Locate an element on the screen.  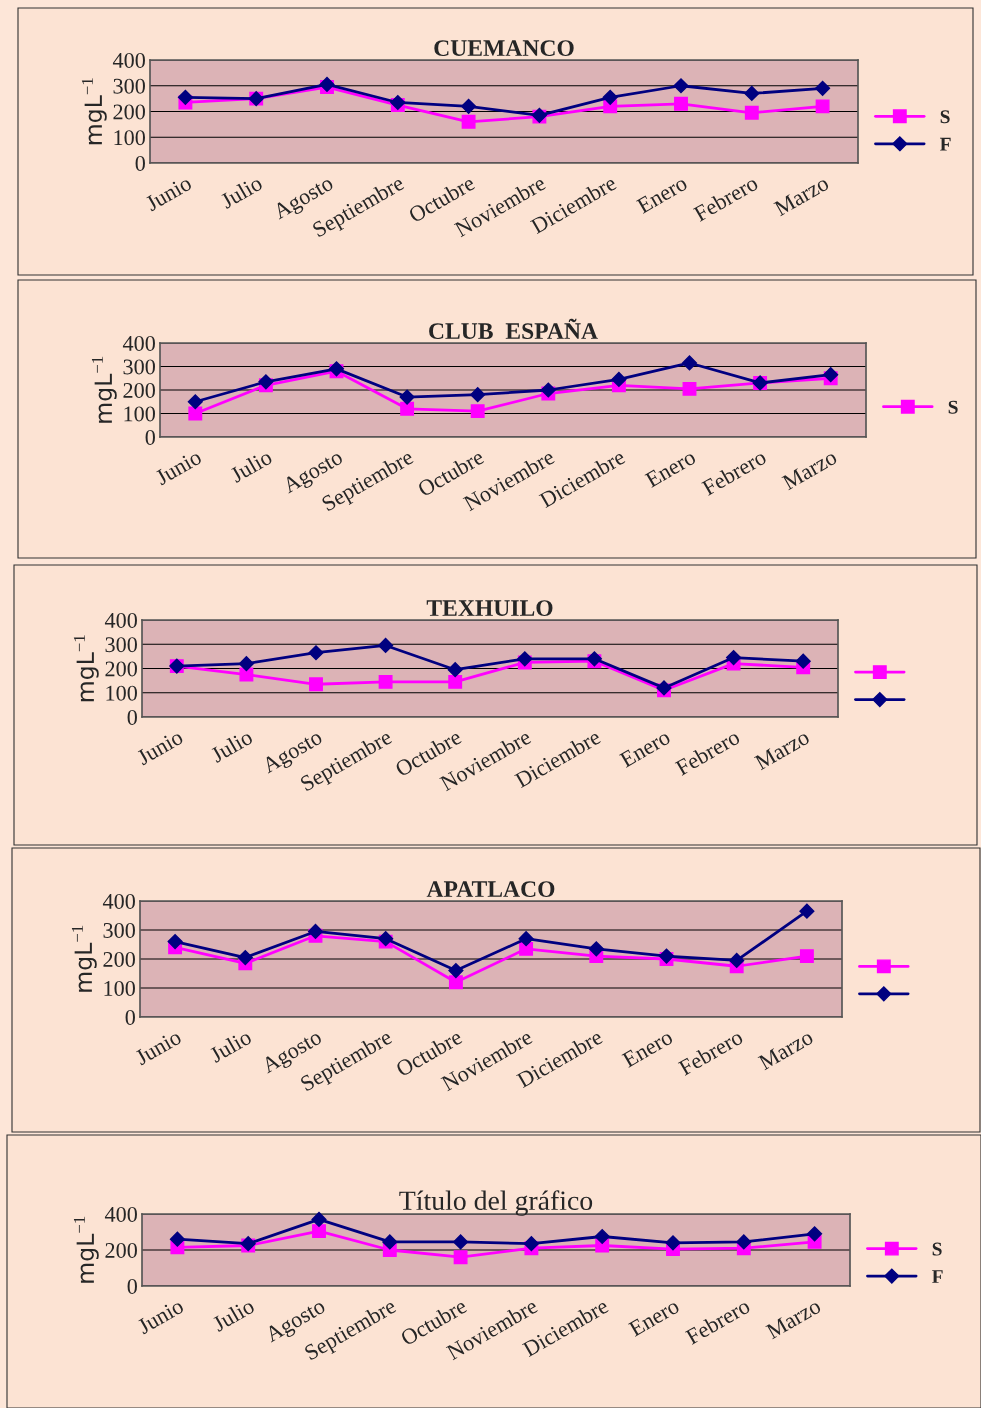
chart-title: CUEMANCO is located at coordinates (504, 48).